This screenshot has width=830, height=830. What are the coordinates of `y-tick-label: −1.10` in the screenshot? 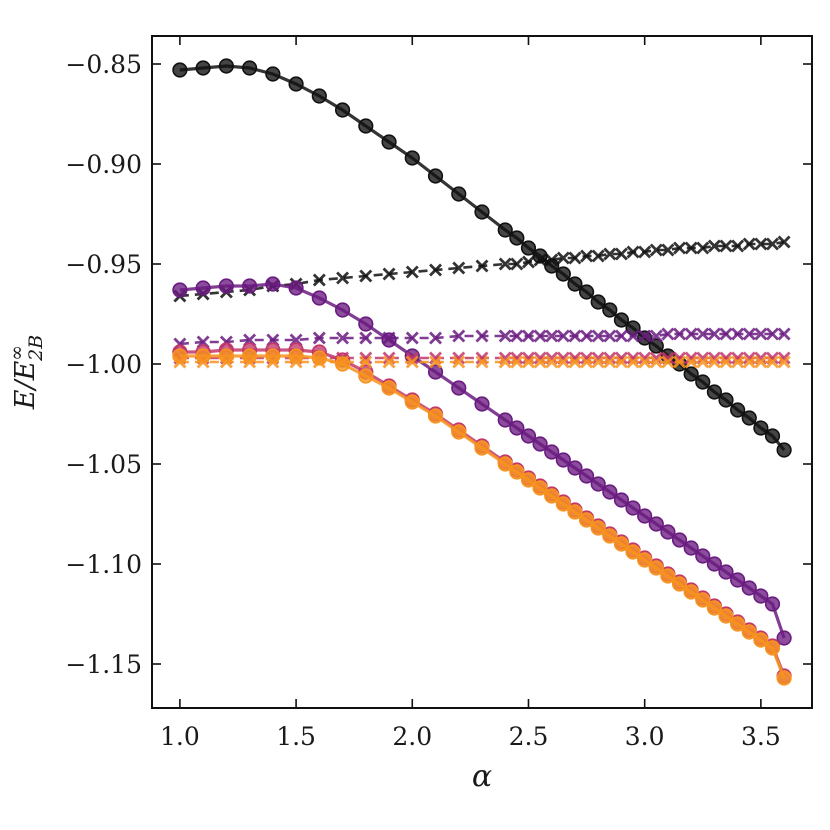 It's located at (103, 564).